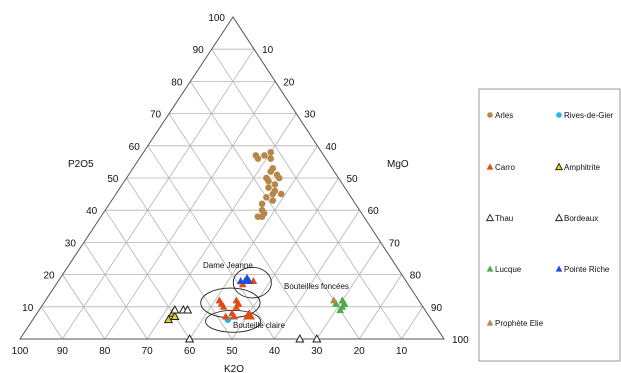  I want to click on axis-label-right: MgO, so click(398, 164).